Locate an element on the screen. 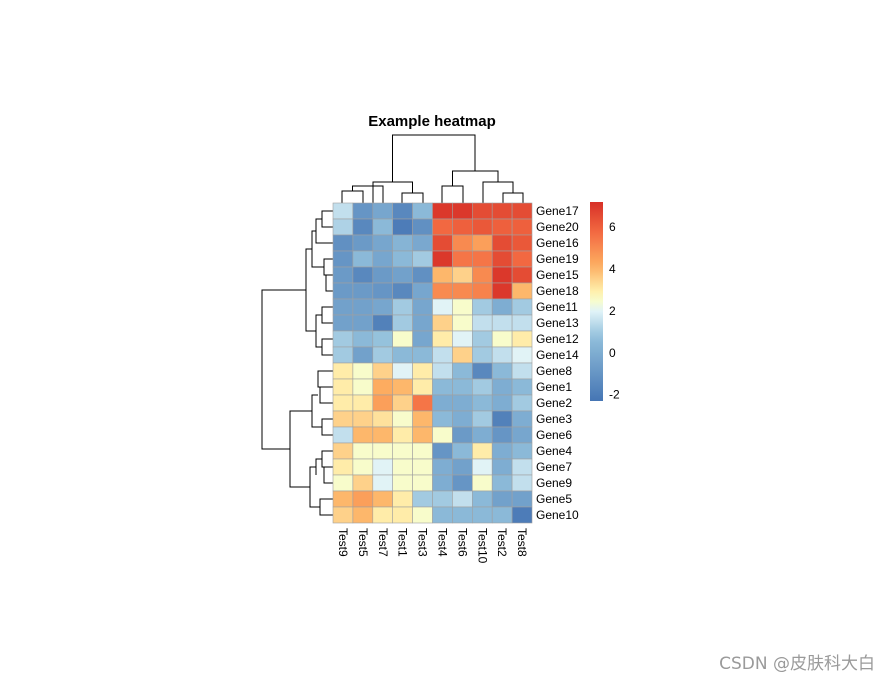 The width and height of the screenshot is (889, 684). row-label: Gene1 is located at coordinates (554, 387).